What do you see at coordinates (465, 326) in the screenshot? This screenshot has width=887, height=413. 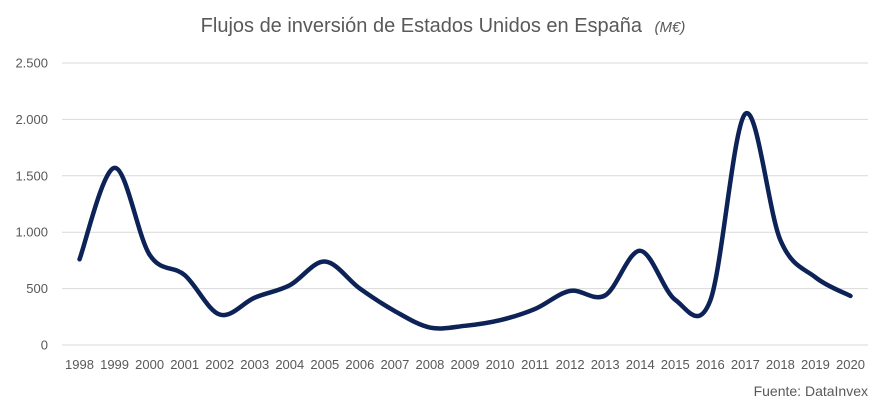 I see `data-point-2009` at bounding box center [465, 326].